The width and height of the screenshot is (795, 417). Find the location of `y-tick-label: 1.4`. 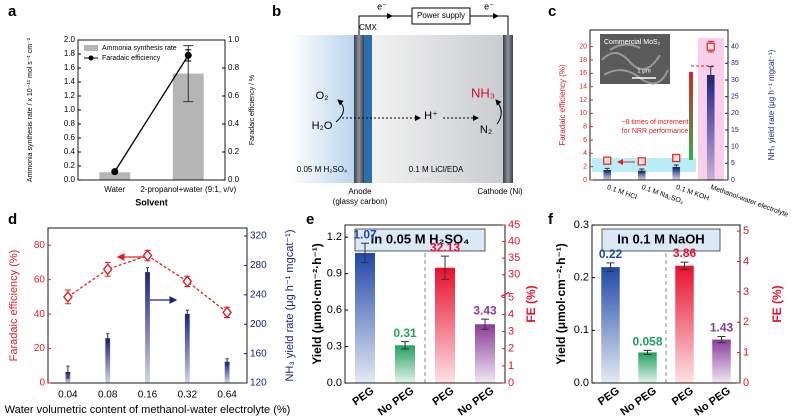

y-tick-label: 1.4 is located at coordinates (70, 81).